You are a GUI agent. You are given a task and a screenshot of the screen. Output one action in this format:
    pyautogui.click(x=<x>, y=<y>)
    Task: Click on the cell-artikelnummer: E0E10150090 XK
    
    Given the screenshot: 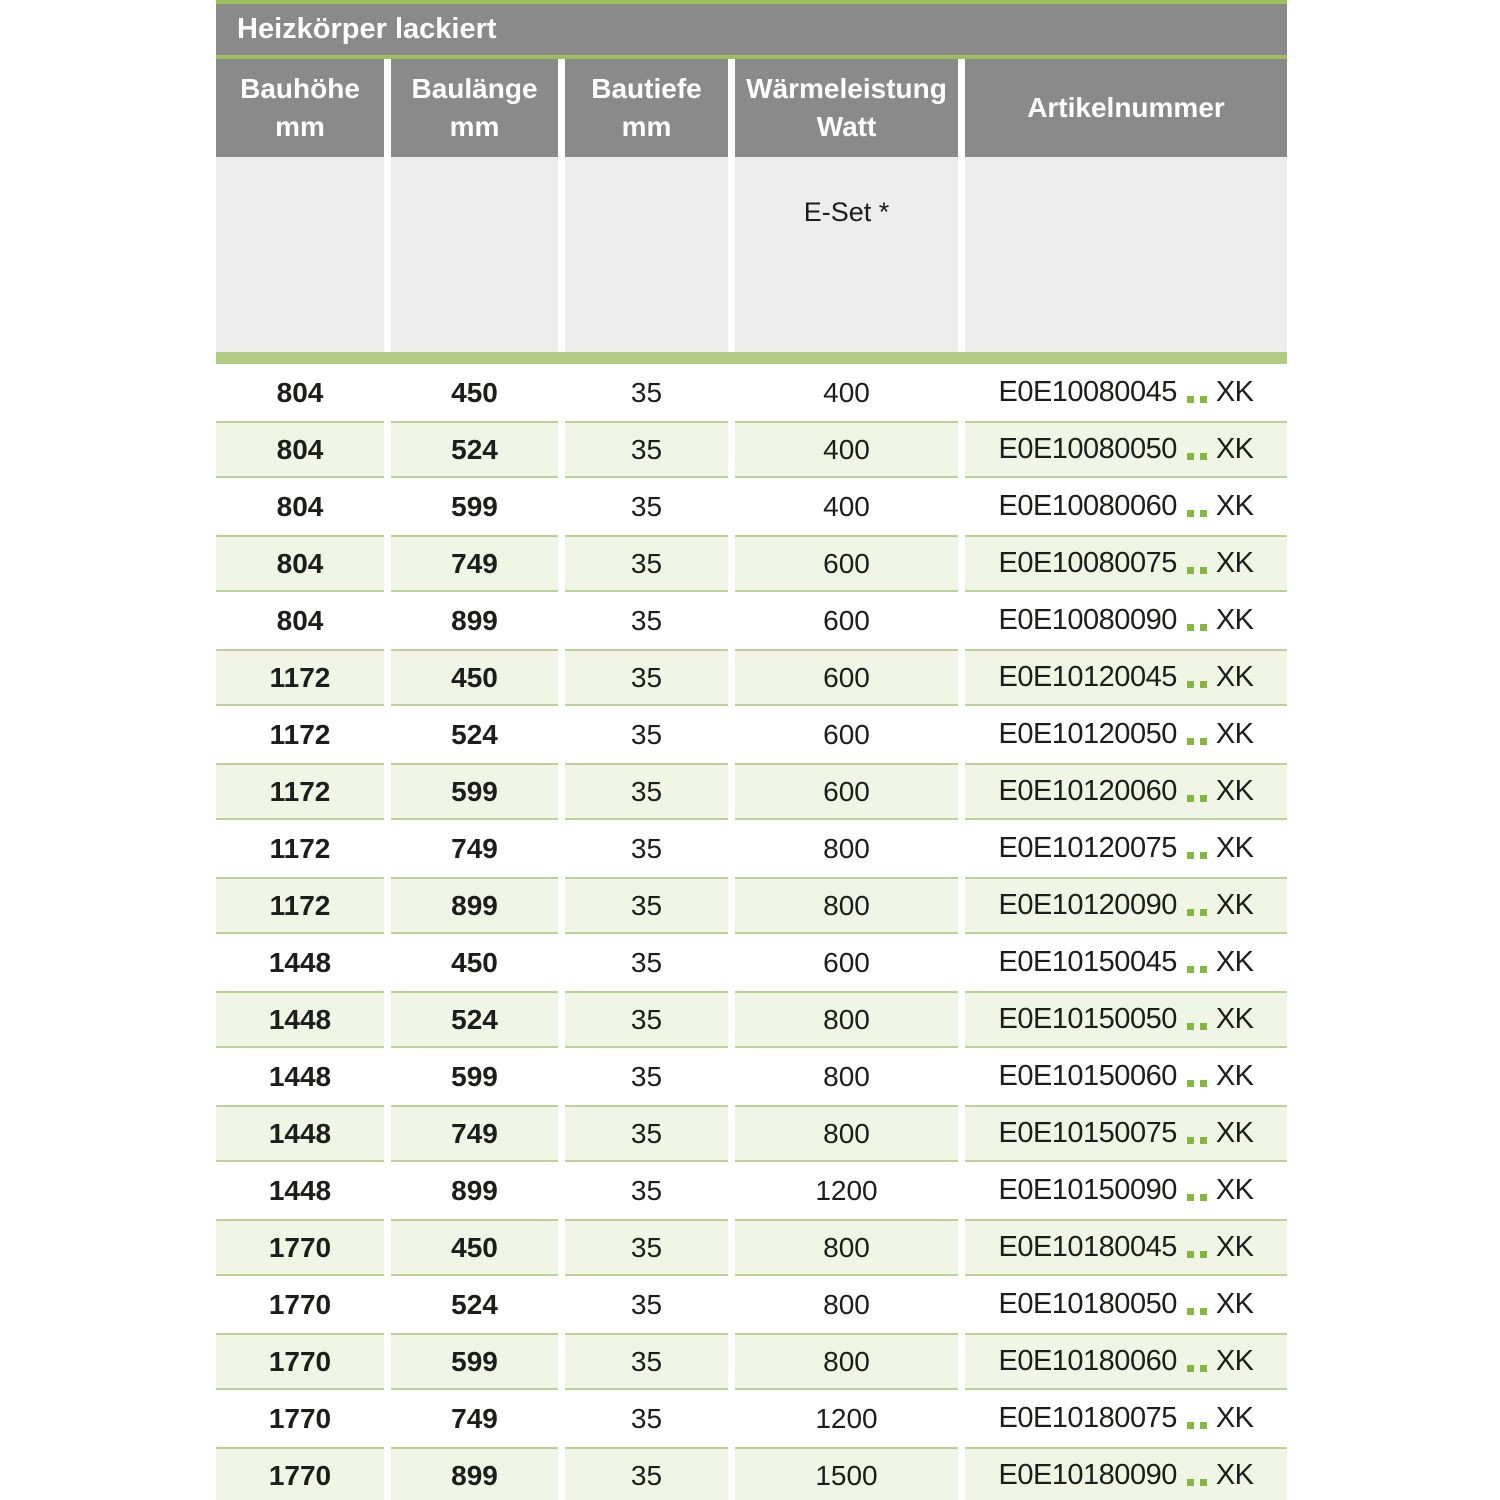 What is the action you would take?
    pyautogui.click(x=1126, y=1190)
    